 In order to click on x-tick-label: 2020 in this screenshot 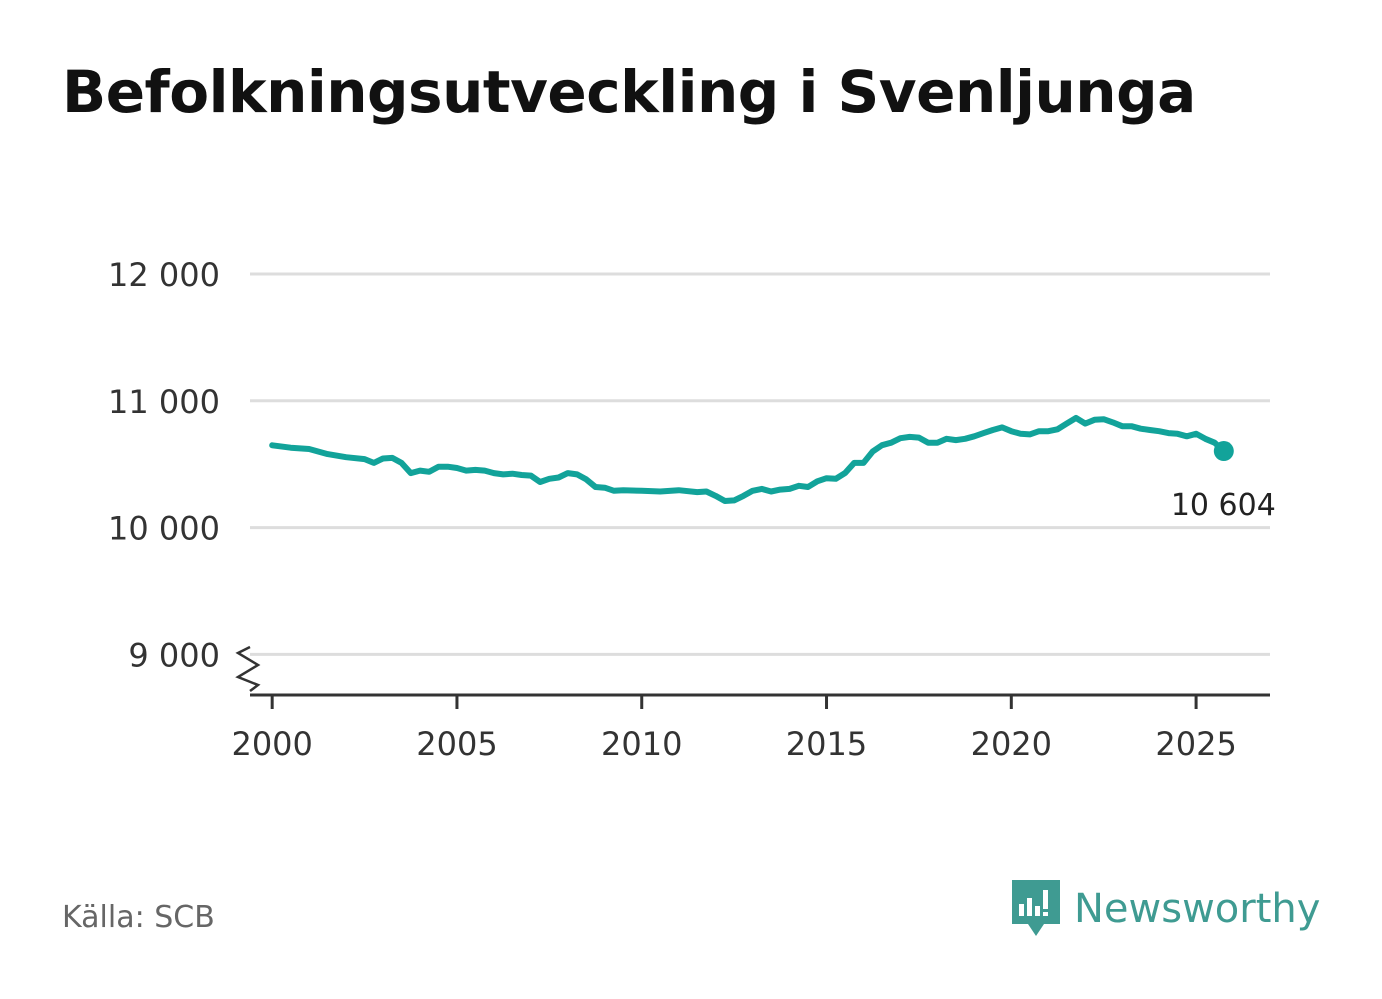, I will do `click(1011, 744)`.